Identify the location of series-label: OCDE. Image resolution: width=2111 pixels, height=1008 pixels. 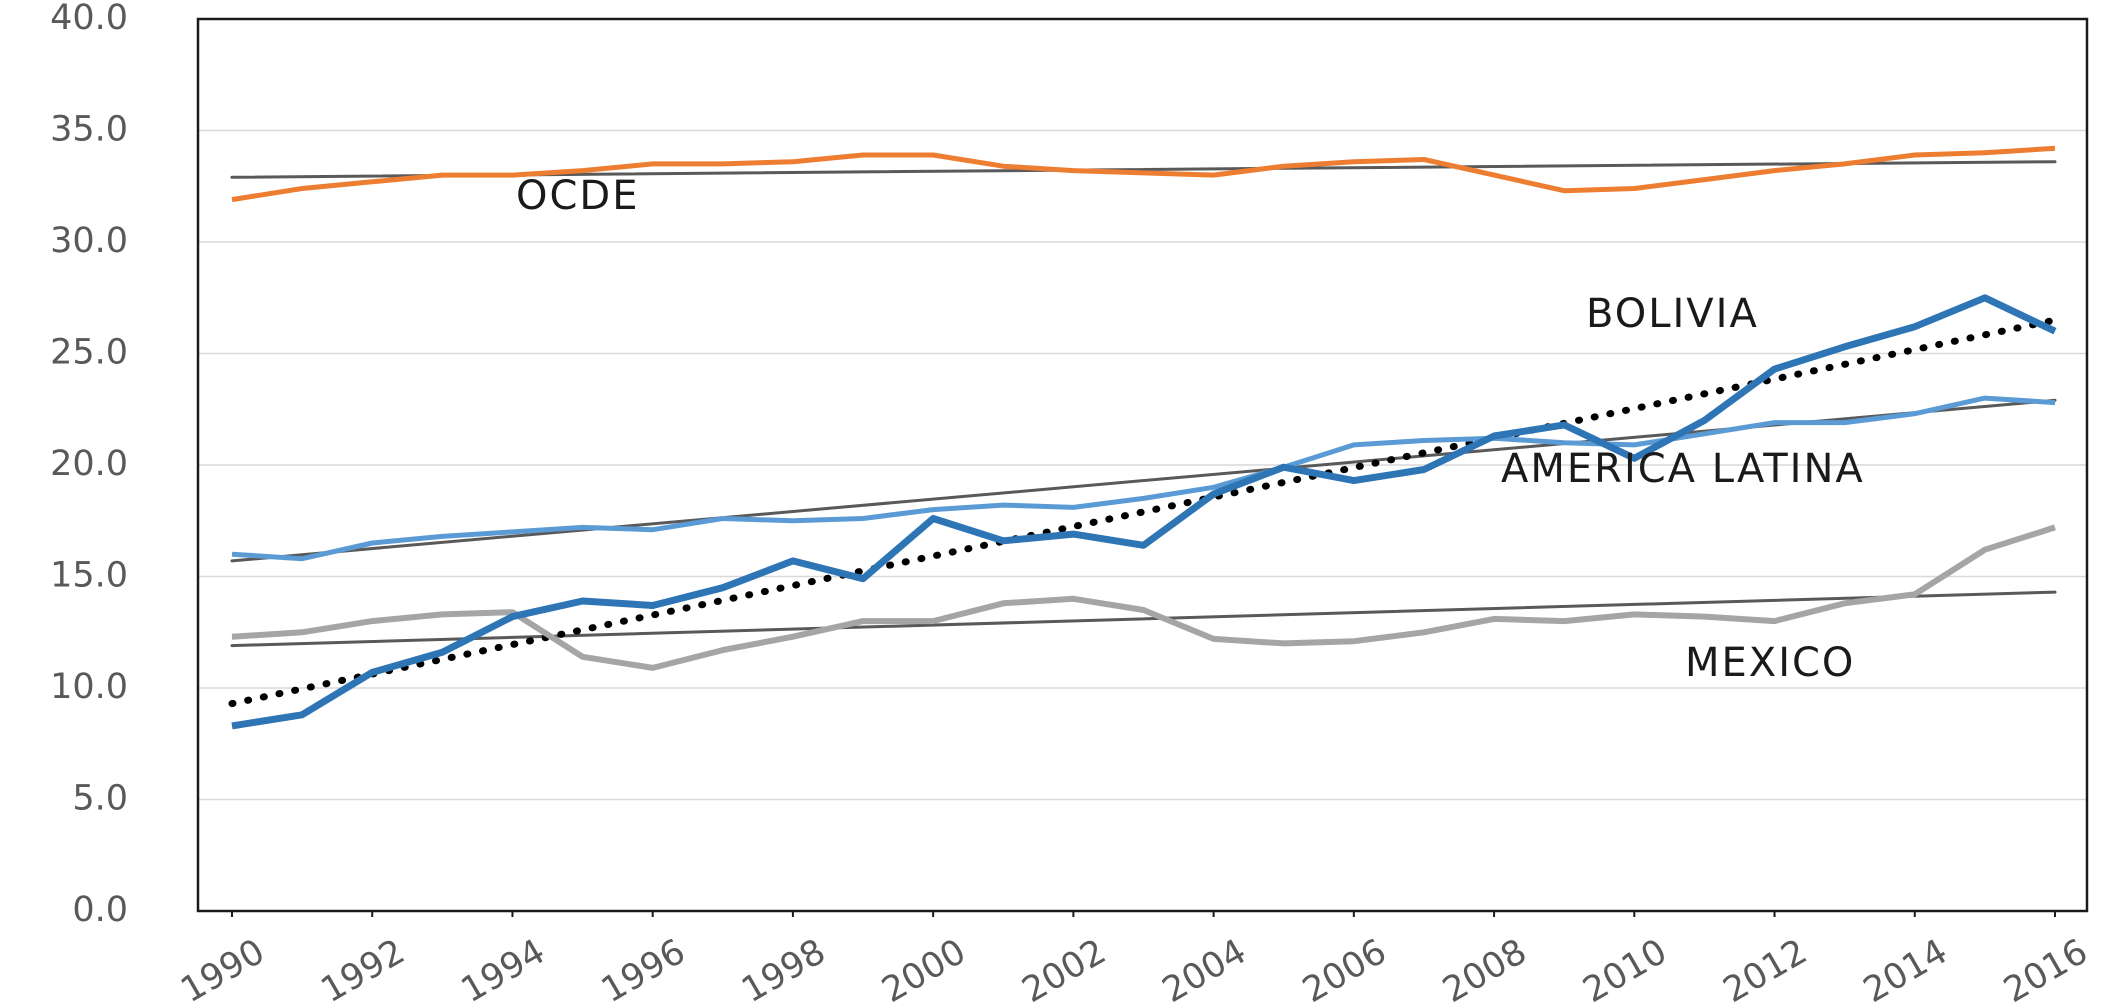
(578, 196).